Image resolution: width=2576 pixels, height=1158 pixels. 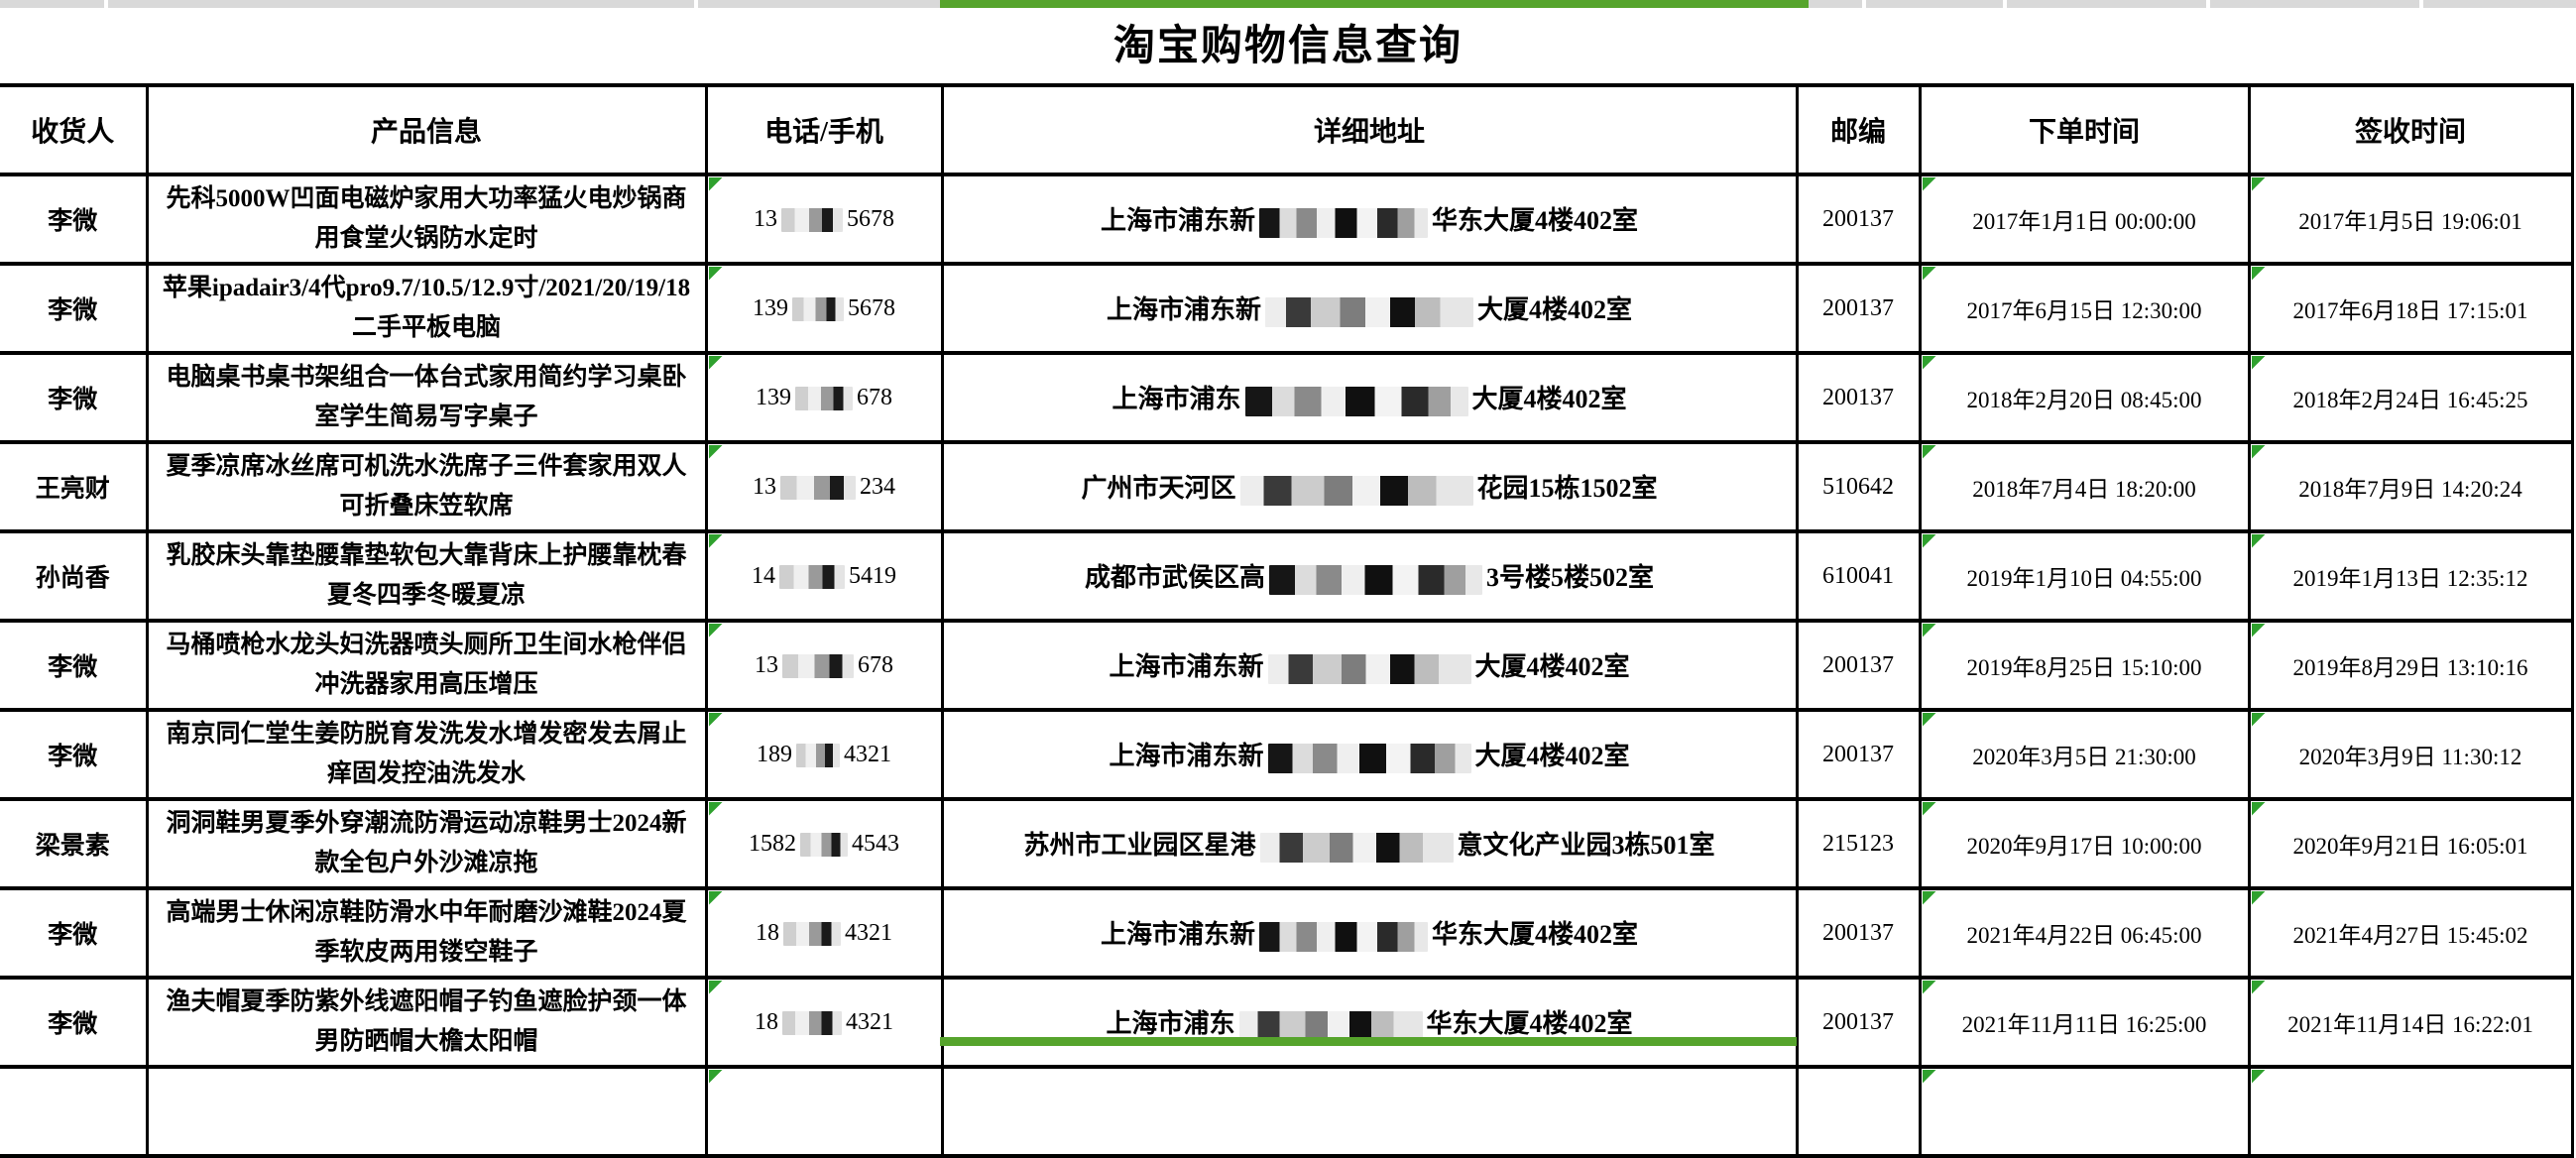 What do you see at coordinates (824, 754) in the screenshot?
I see `cell-phone: 189 4321` at bounding box center [824, 754].